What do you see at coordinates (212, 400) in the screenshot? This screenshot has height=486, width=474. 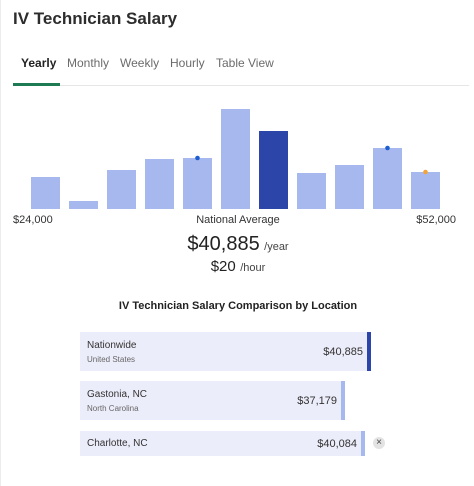 I see `location-row-gastonia: Gastonia, NC North Carolina $37,179` at bounding box center [212, 400].